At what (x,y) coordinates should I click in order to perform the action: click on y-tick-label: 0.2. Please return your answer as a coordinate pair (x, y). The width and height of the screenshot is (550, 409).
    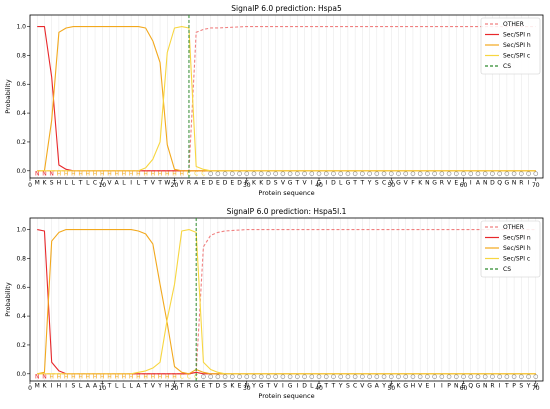
    Looking at the image, I should click on (21, 142).